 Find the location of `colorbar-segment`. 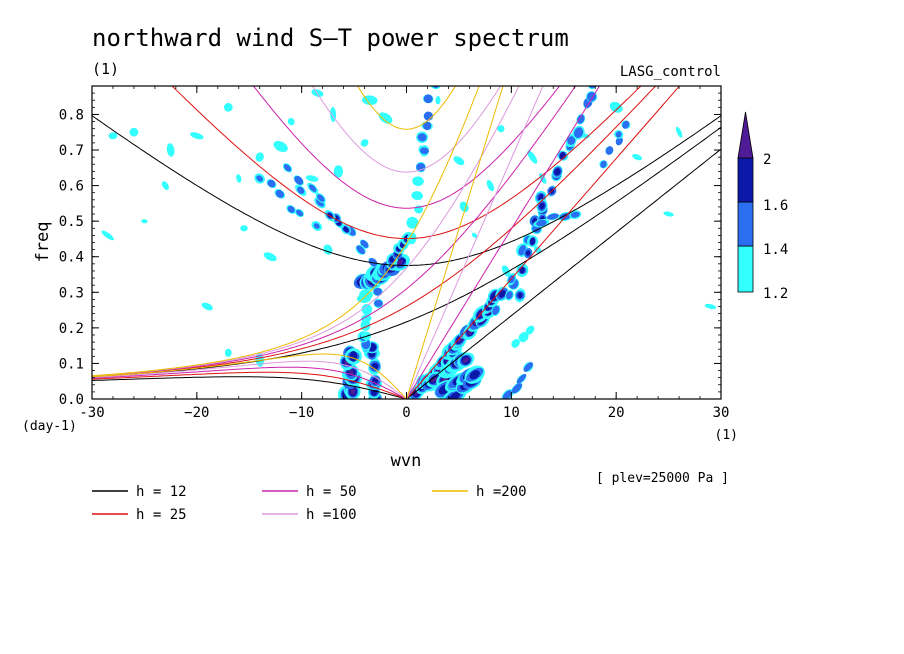

colorbar-segment is located at coordinates (745, 269).